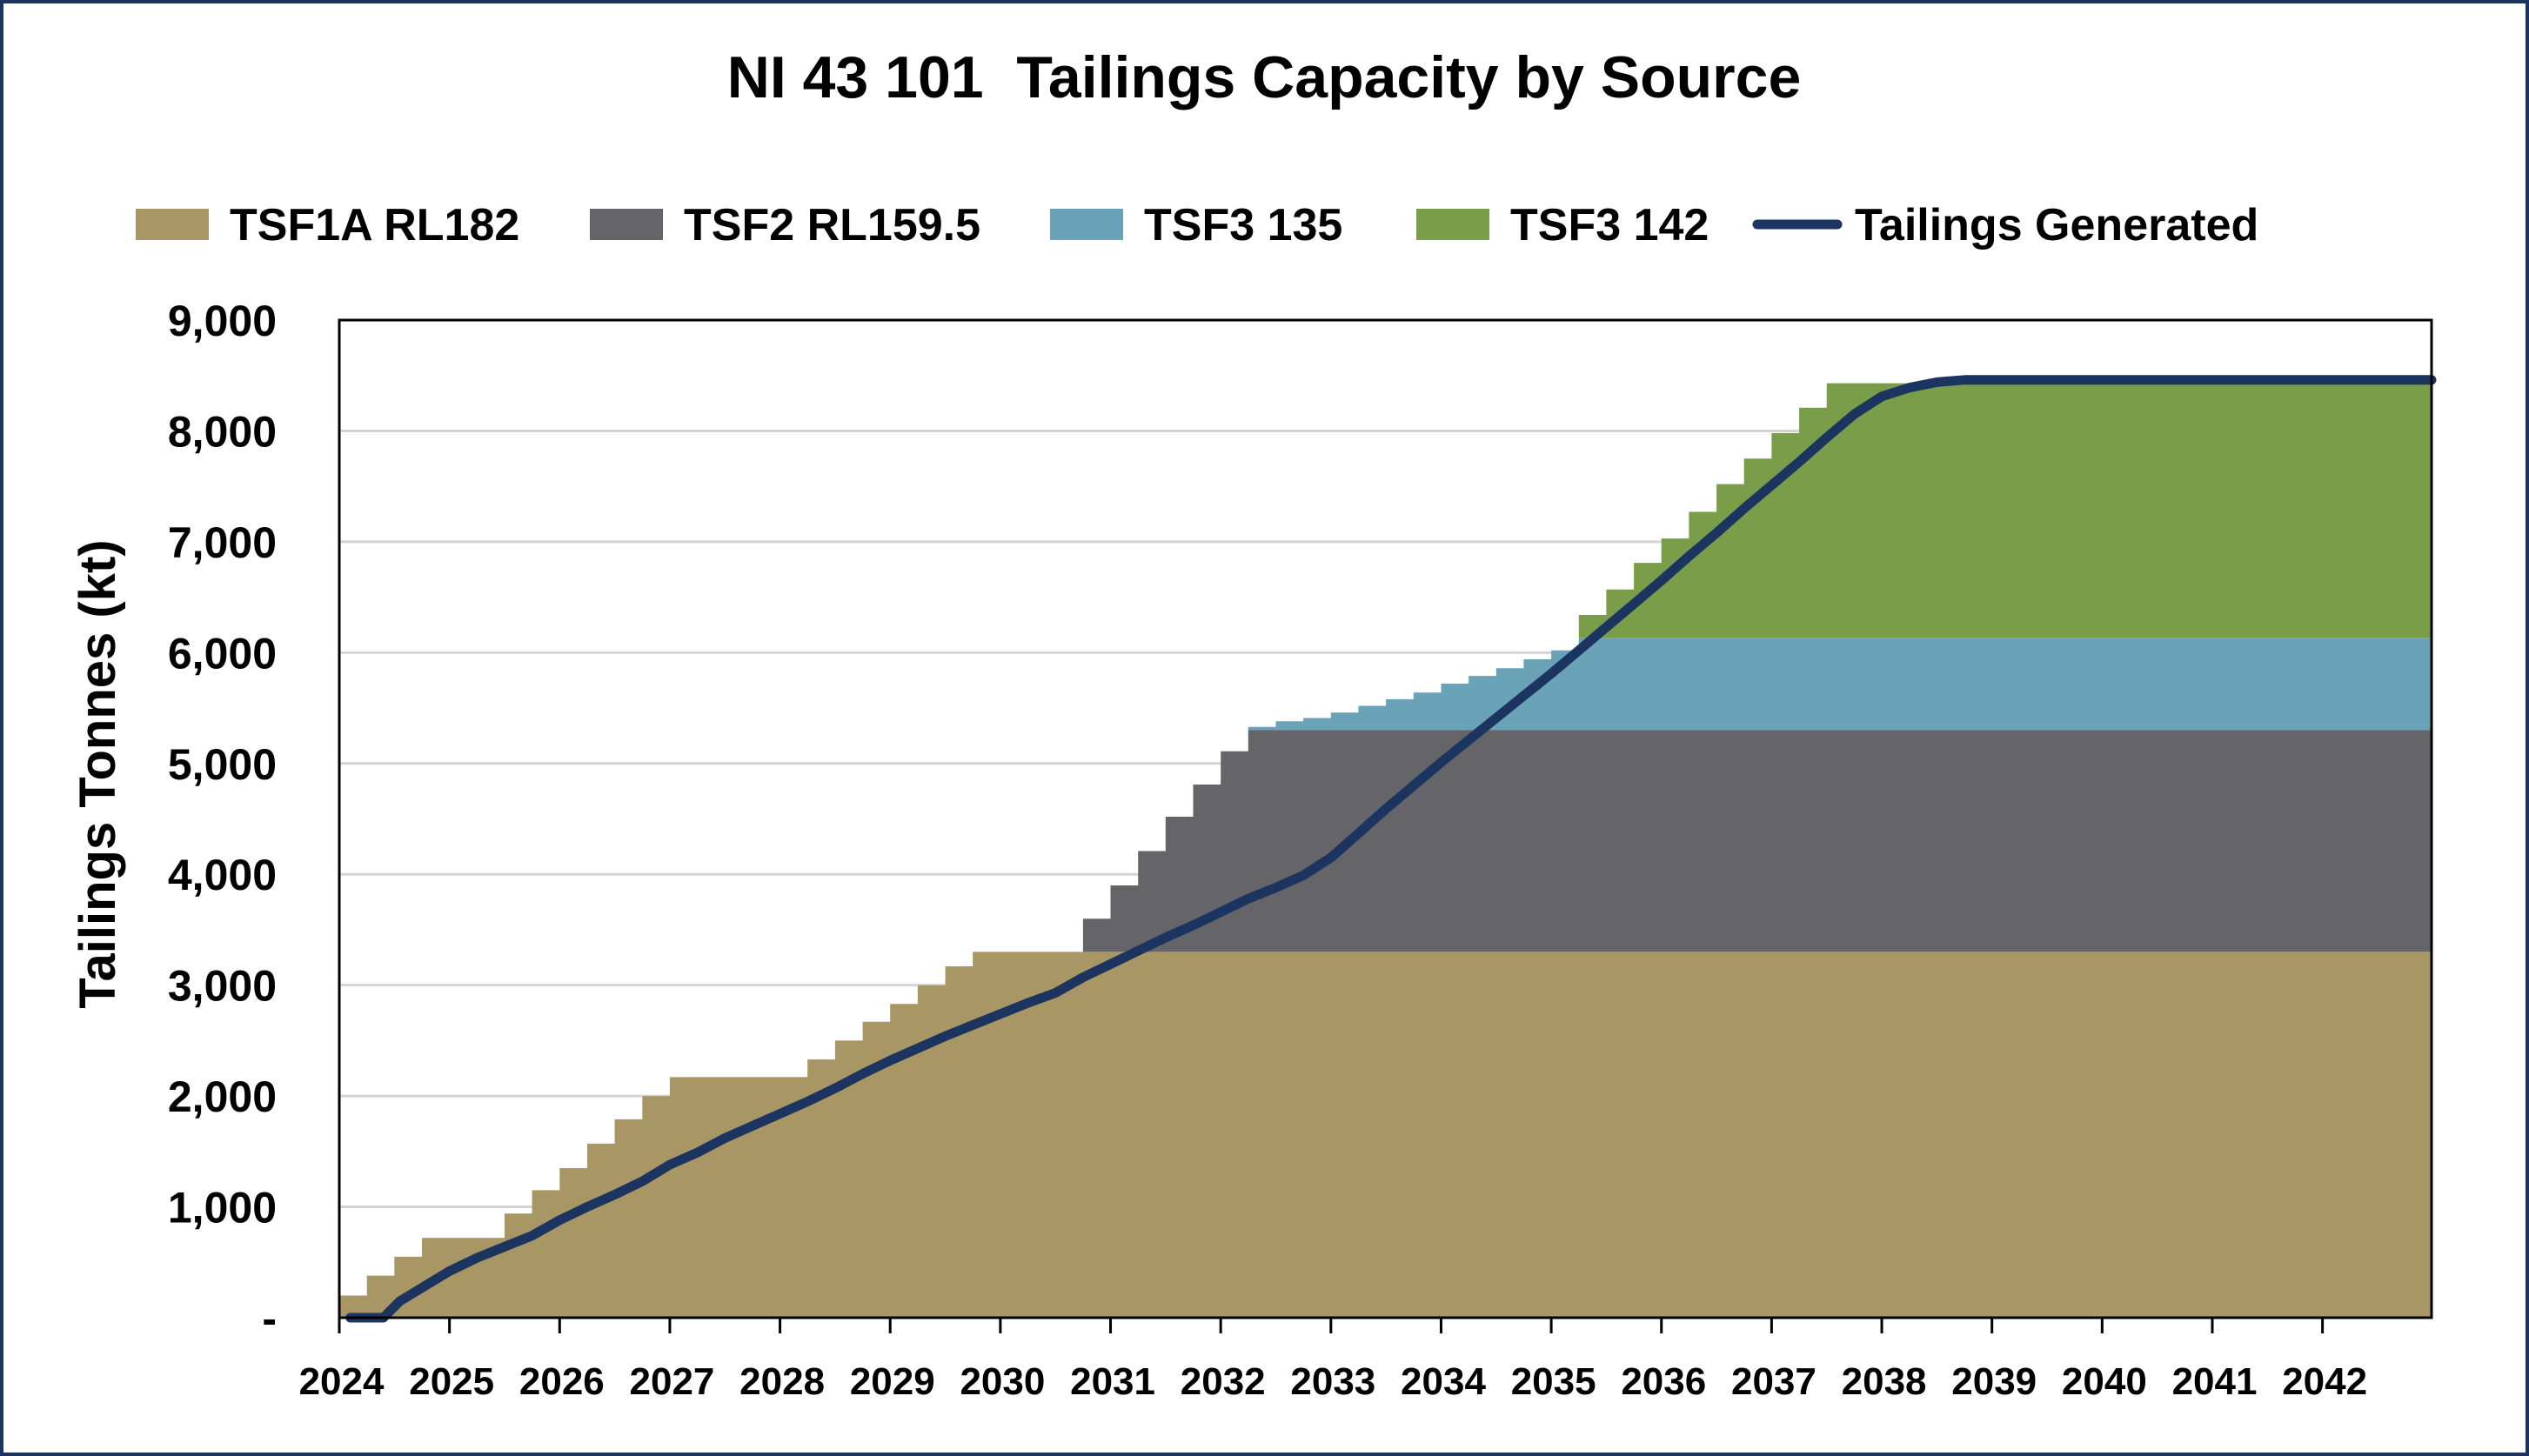 This screenshot has height=1456, width=2529. Describe the element at coordinates (893, 1381) in the screenshot. I see `x-tick-label: 2029` at that location.